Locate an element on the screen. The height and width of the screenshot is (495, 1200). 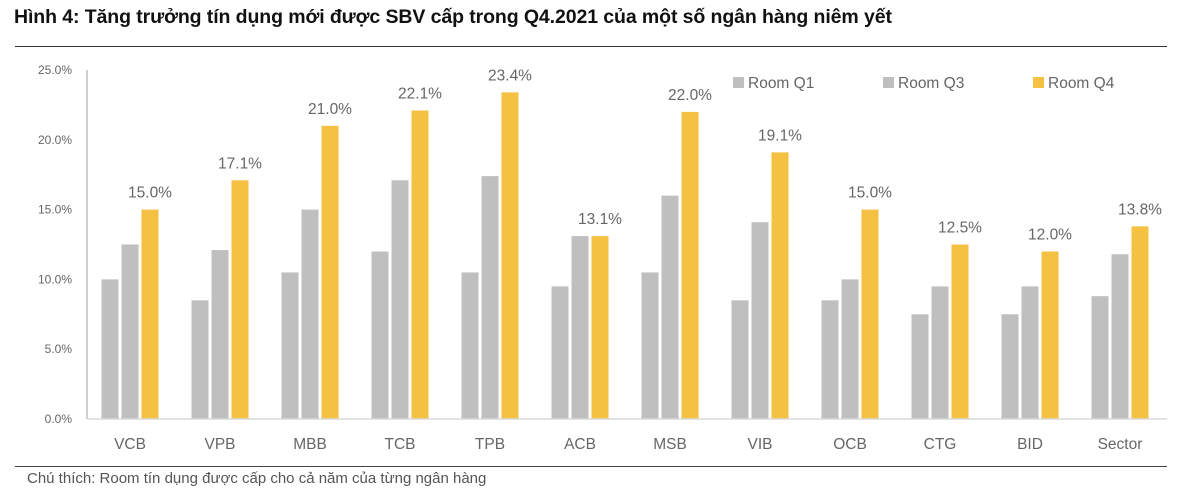
data-label-sector: 13.8% is located at coordinates (1140, 209).